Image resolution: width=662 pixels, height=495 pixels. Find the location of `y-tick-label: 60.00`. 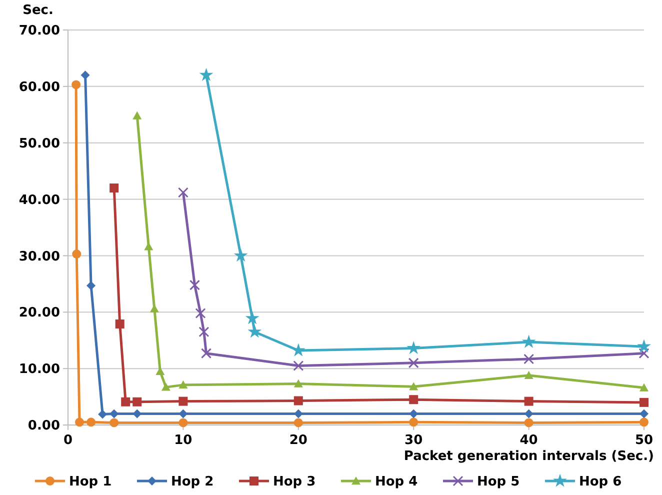

y-tick-label: 60.00 is located at coordinates (39, 87).